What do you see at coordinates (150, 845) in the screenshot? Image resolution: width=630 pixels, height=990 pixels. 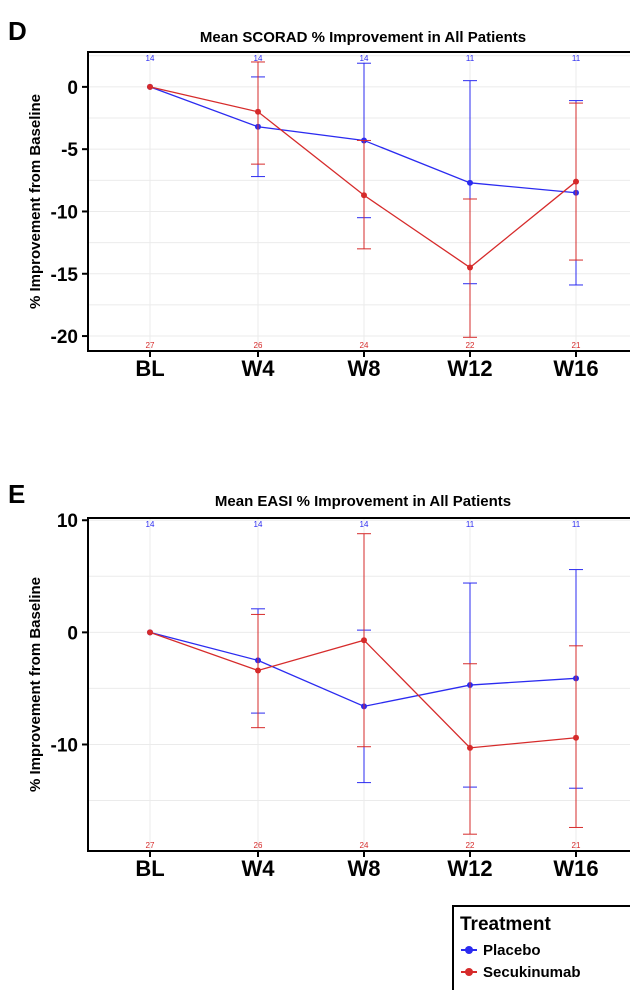 I see `panel-e-secukinumab-count-0: 27` at bounding box center [150, 845].